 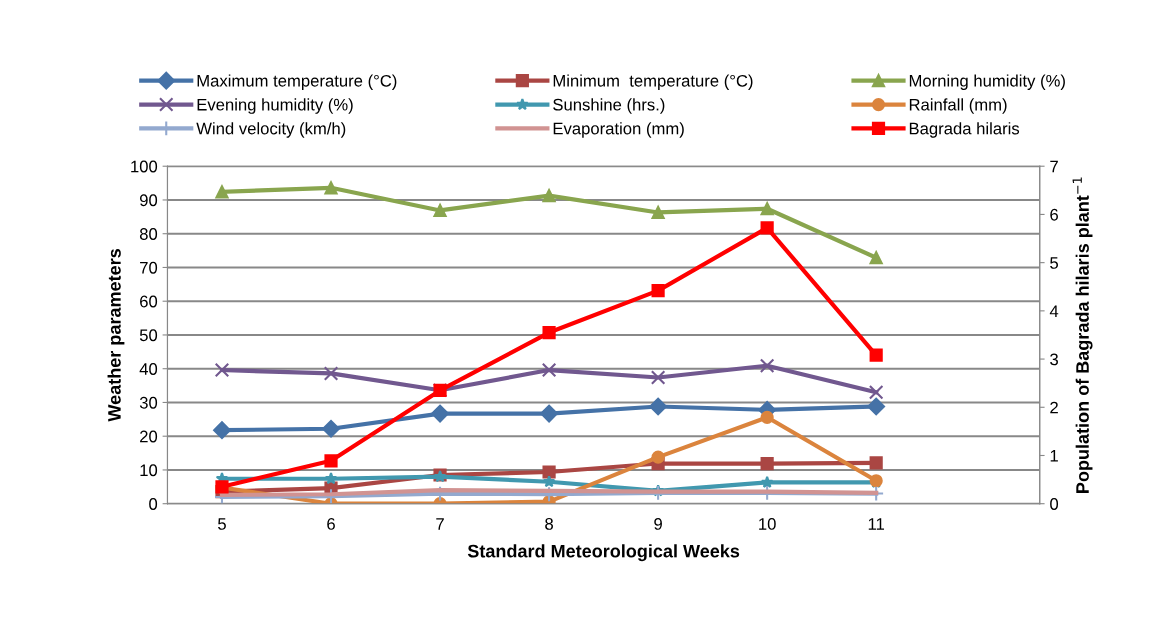 What do you see at coordinates (149, 470) in the screenshot?
I see `y-tick-label: 10` at bounding box center [149, 470].